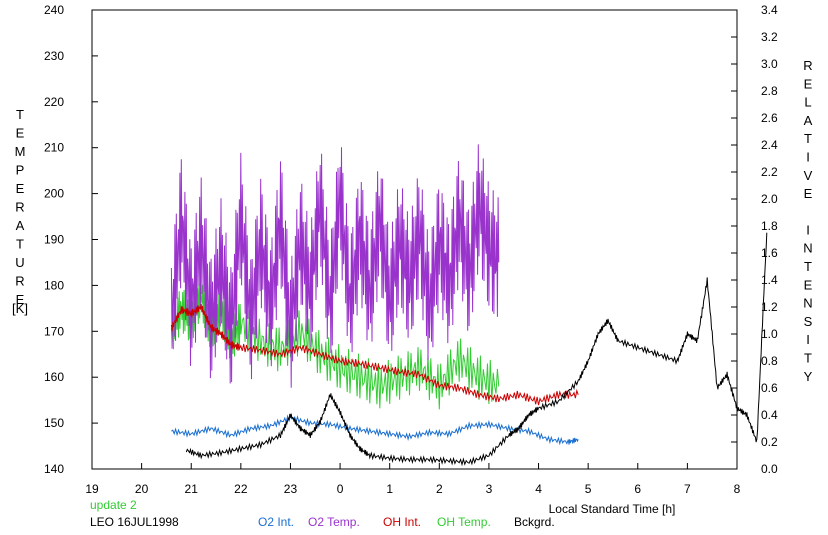  What do you see at coordinates (808, 175) in the screenshot?
I see `right-axis-label-char: V` at bounding box center [808, 175].